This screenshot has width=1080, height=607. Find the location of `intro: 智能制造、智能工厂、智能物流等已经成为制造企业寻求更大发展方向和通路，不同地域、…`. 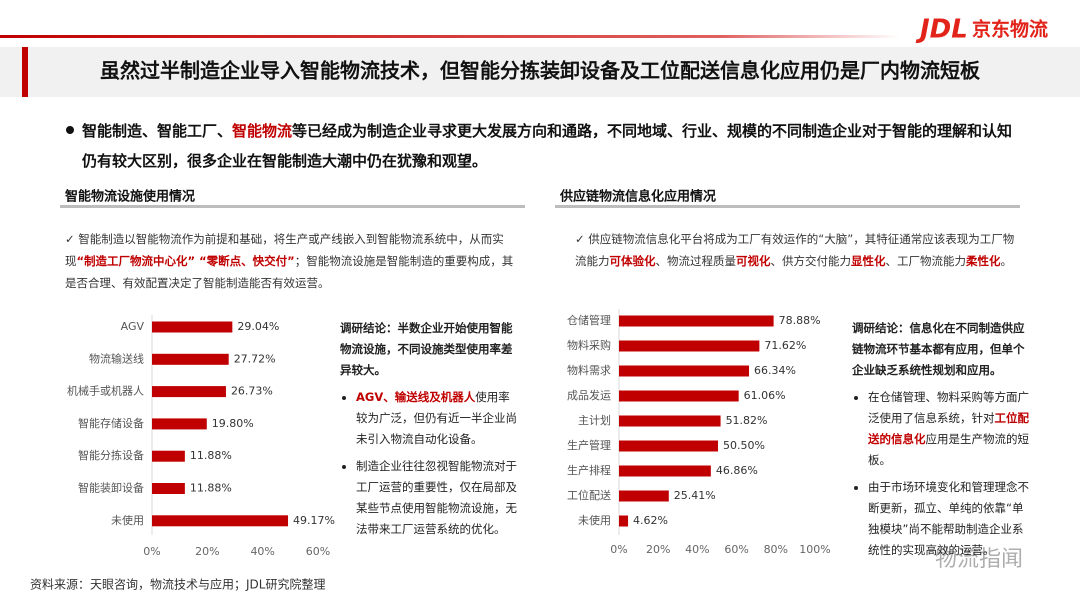

intro: 智能制造、智能工厂、智能物流等已经成为制造企业寻求更大发展方向和通路，不同地域、… is located at coordinates (552, 146).